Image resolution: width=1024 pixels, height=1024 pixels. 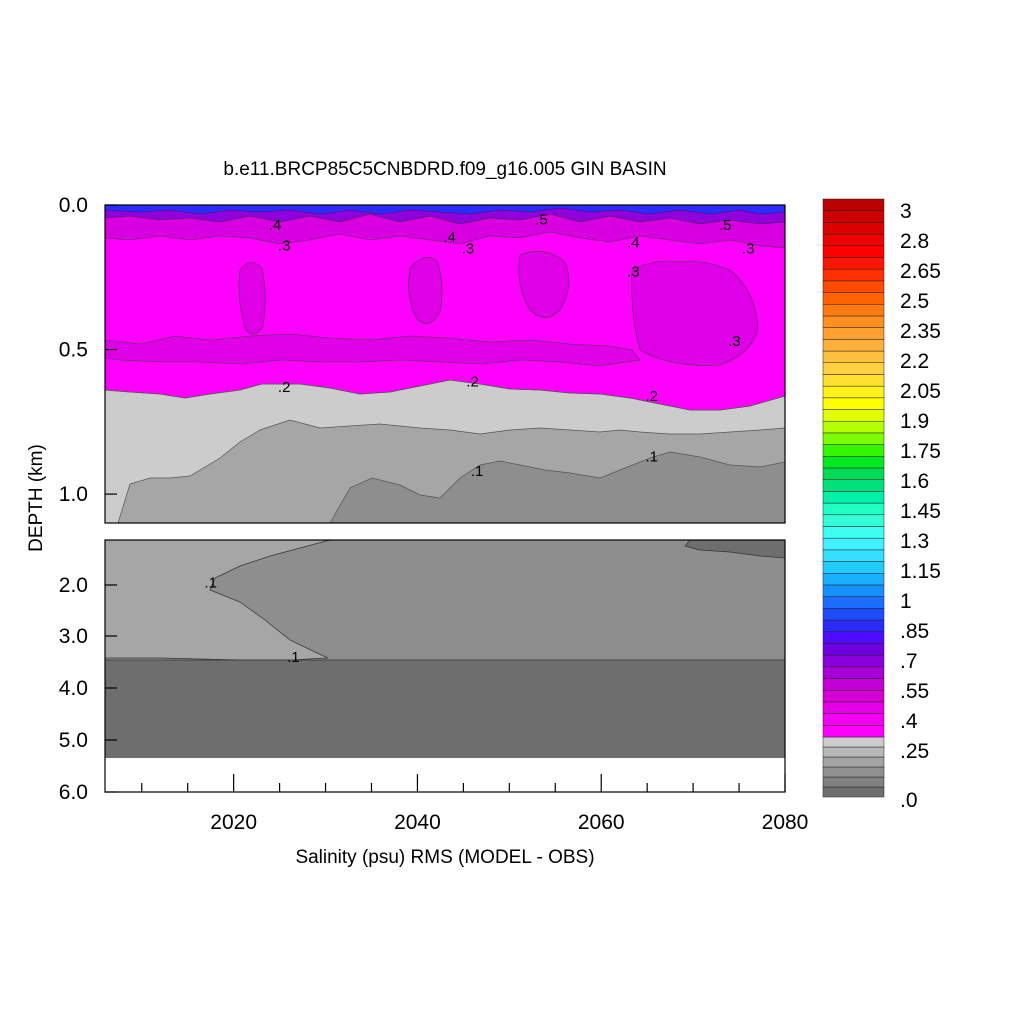 What do you see at coordinates (909, 661) in the screenshot?
I see `colorbar-label: .7` at bounding box center [909, 661].